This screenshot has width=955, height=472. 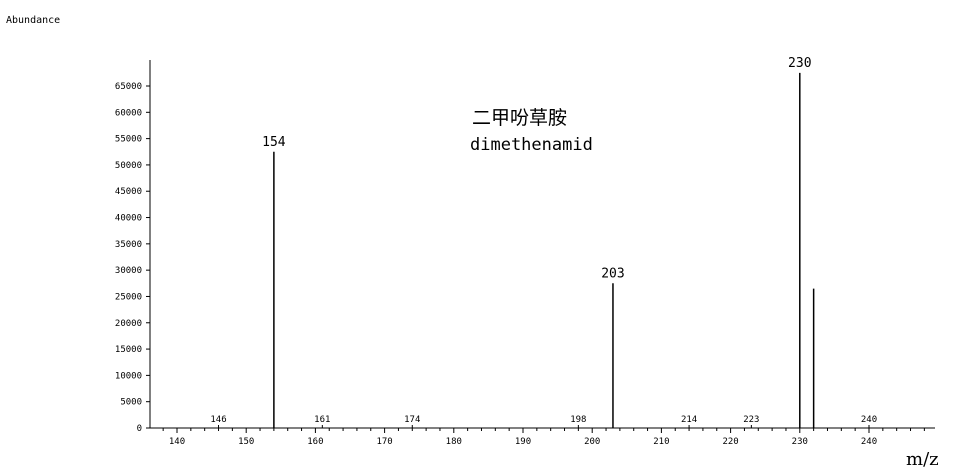 I want to click on y-tick-label: 65000, so click(x=128, y=87).